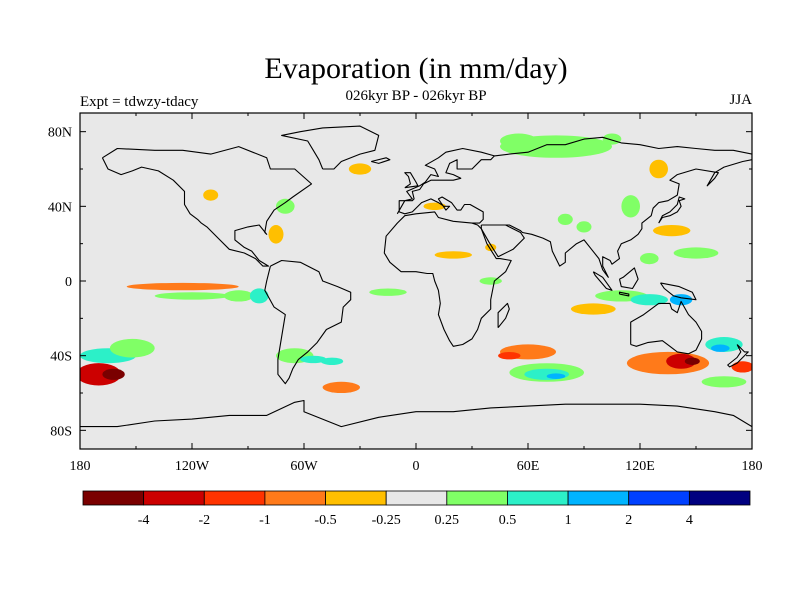 Image resolution: width=800 pixels, height=600 pixels. What do you see at coordinates (447, 520) in the screenshot?
I see `colorbar-label: 0.25` at bounding box center [447, 520].